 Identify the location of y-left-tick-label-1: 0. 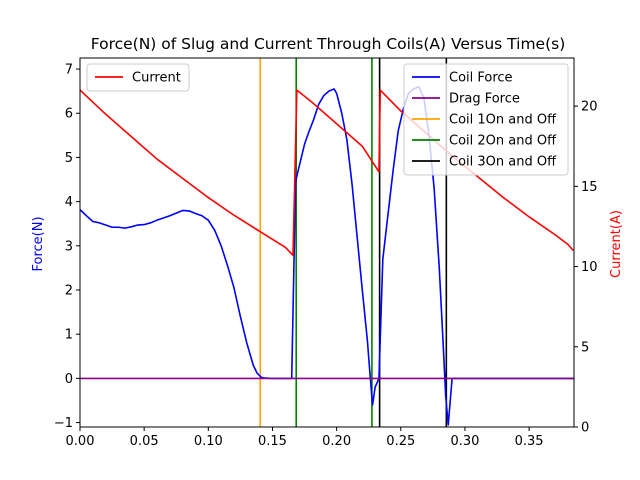
(69, 379).